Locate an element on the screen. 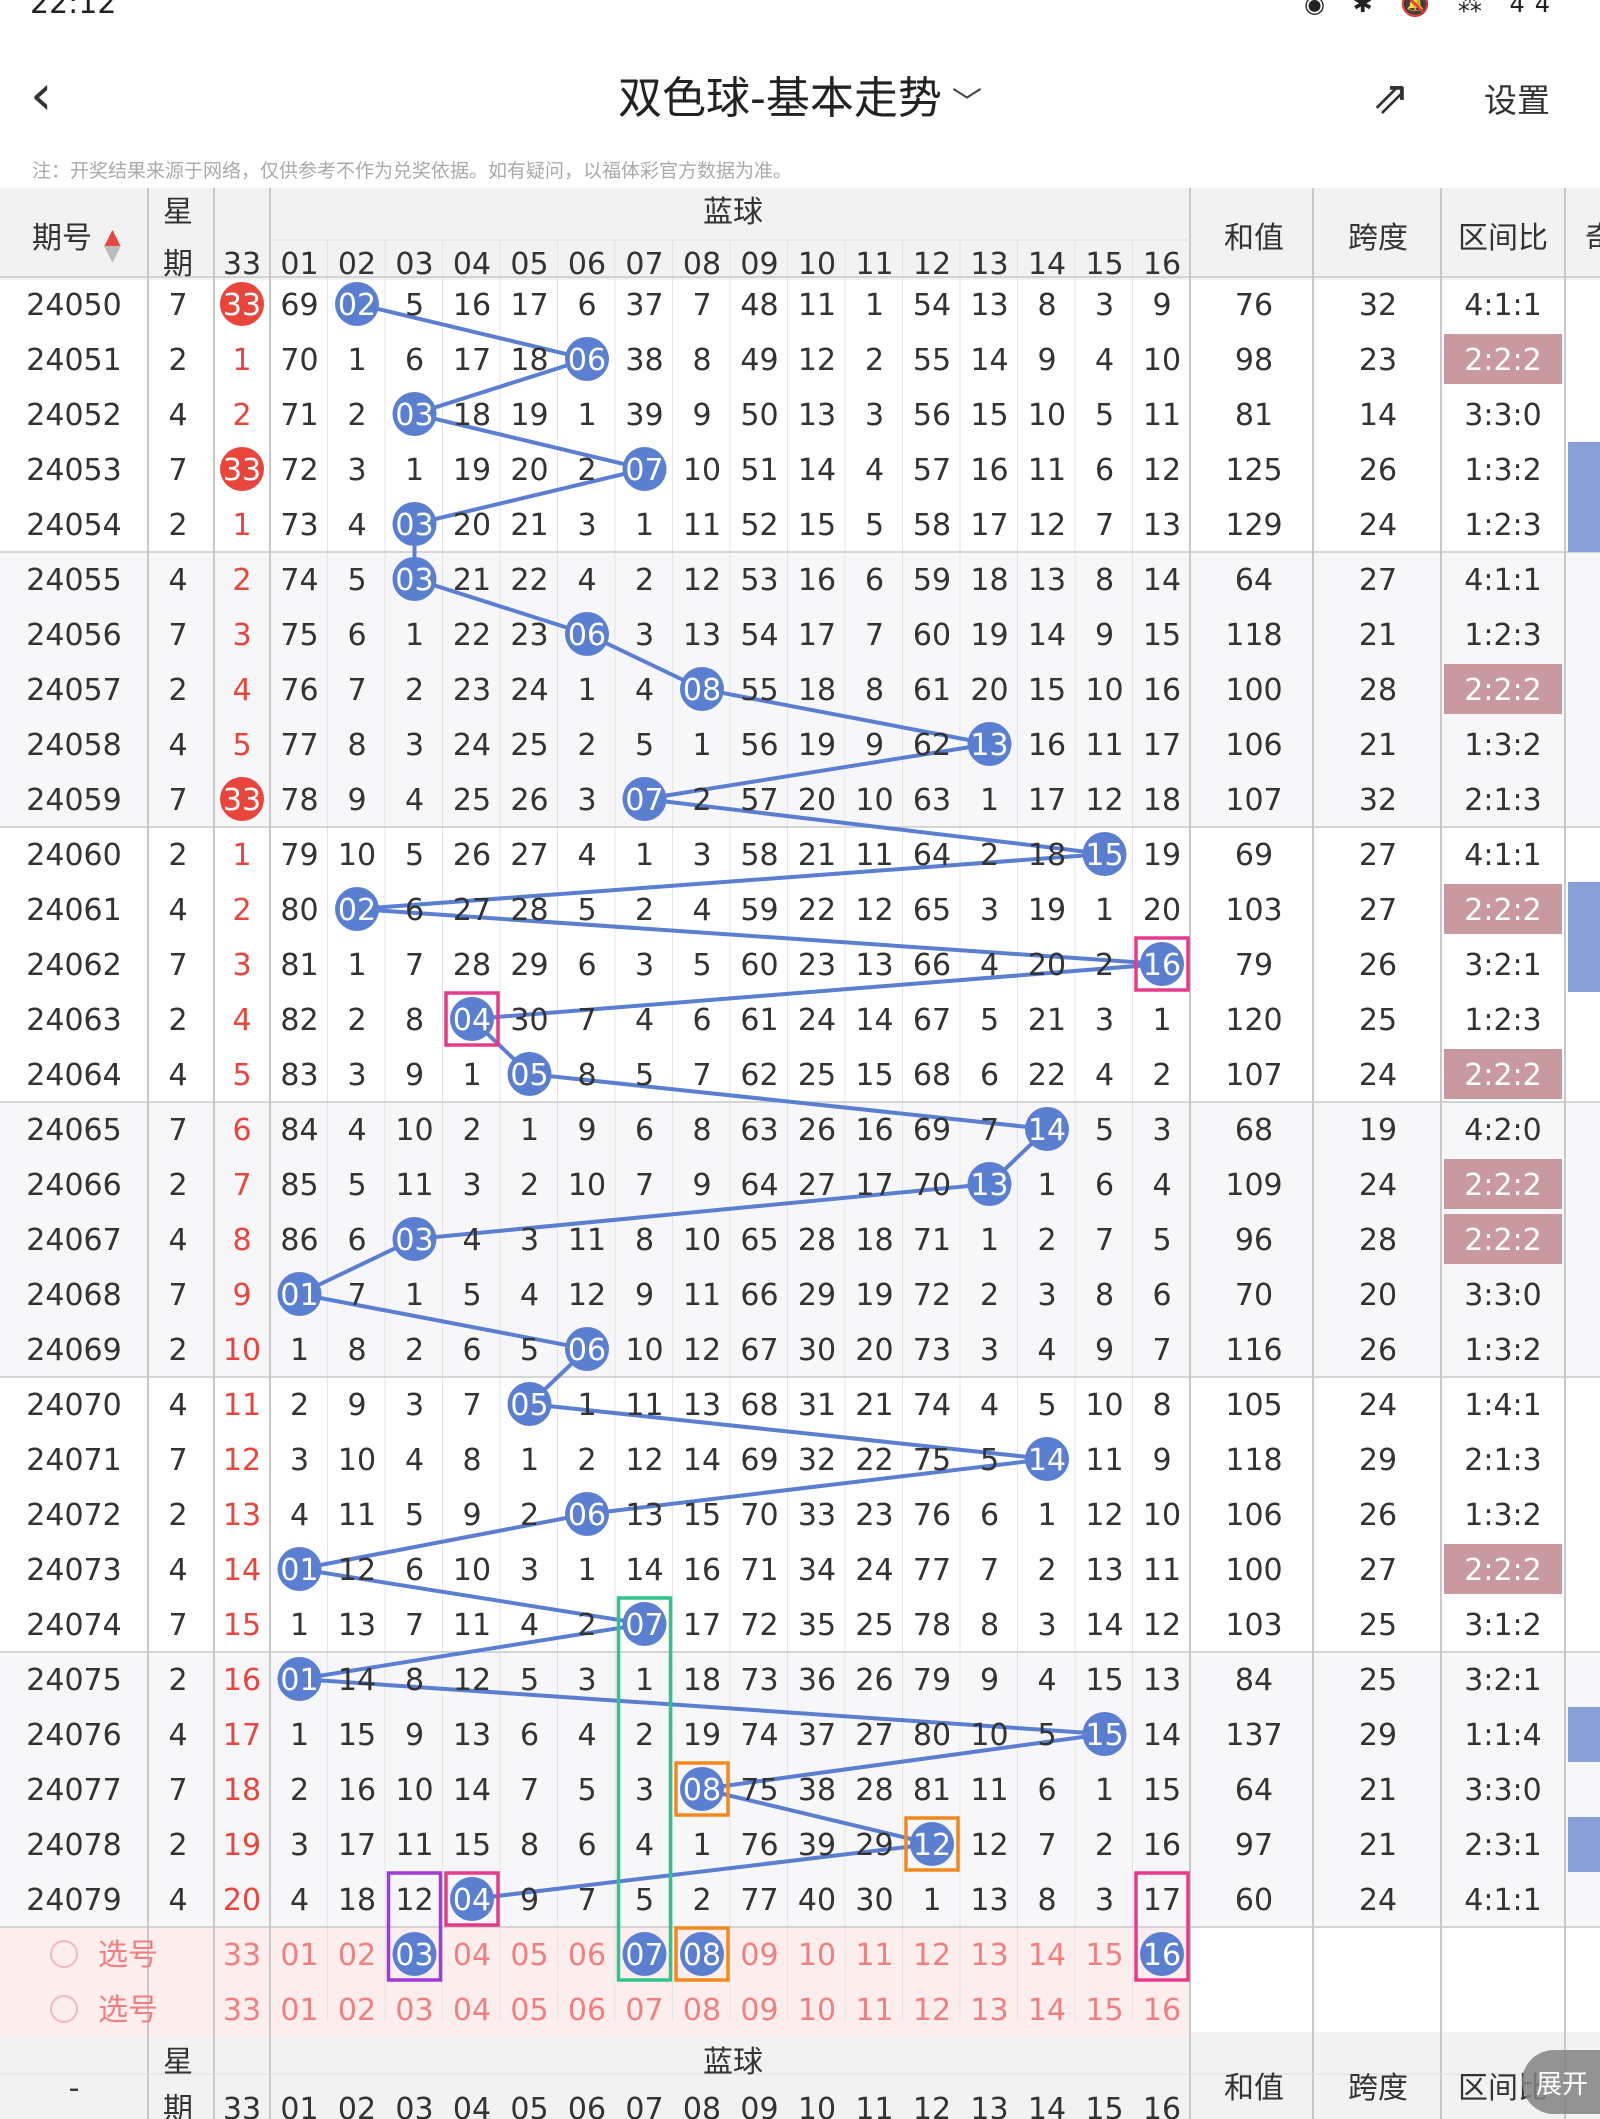 The width and height of the screenshot is (1600, 2119). col33-value: 14 is located at coordinates (242, 1570).